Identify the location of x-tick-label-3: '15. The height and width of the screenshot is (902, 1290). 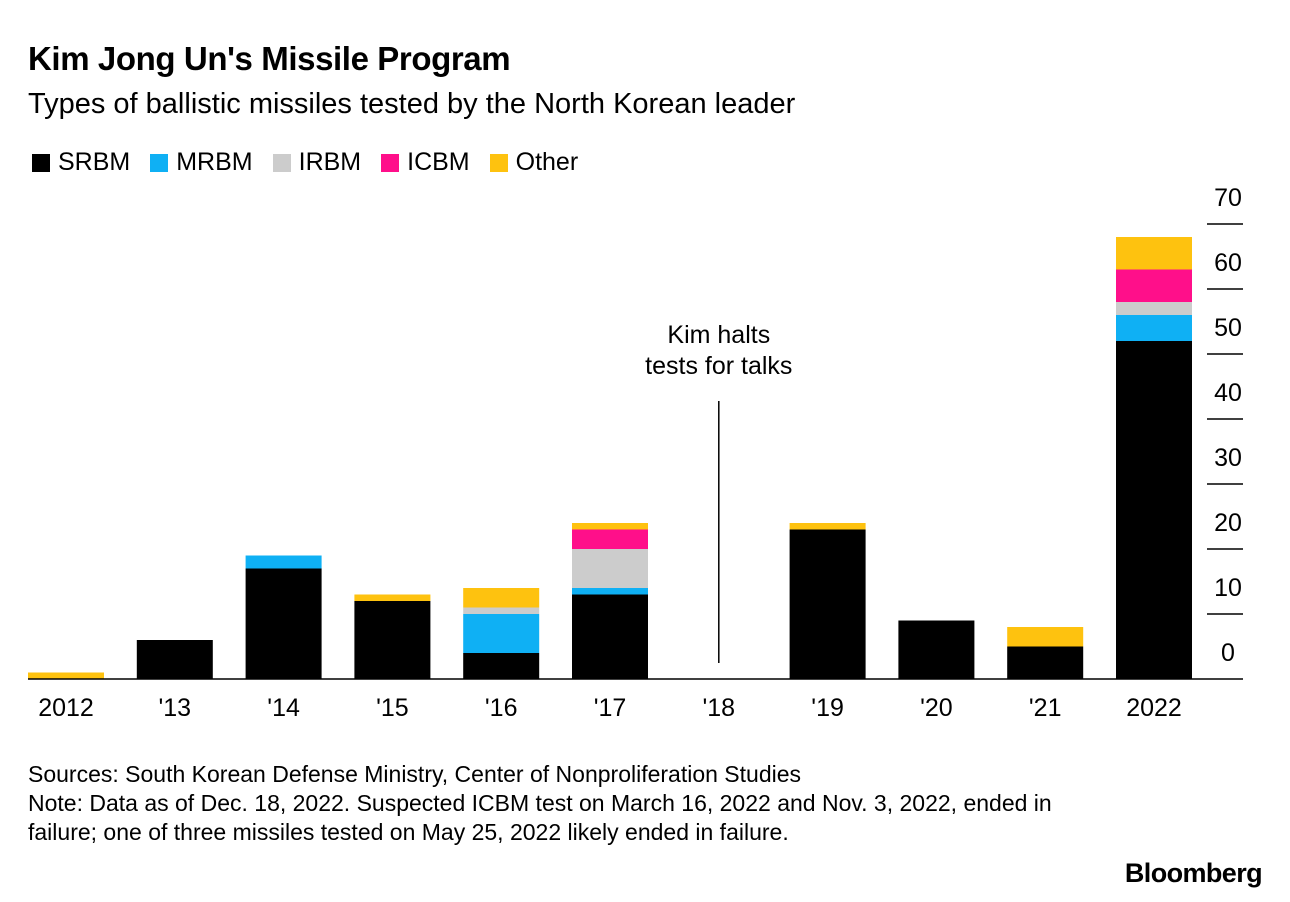
(392, 708).